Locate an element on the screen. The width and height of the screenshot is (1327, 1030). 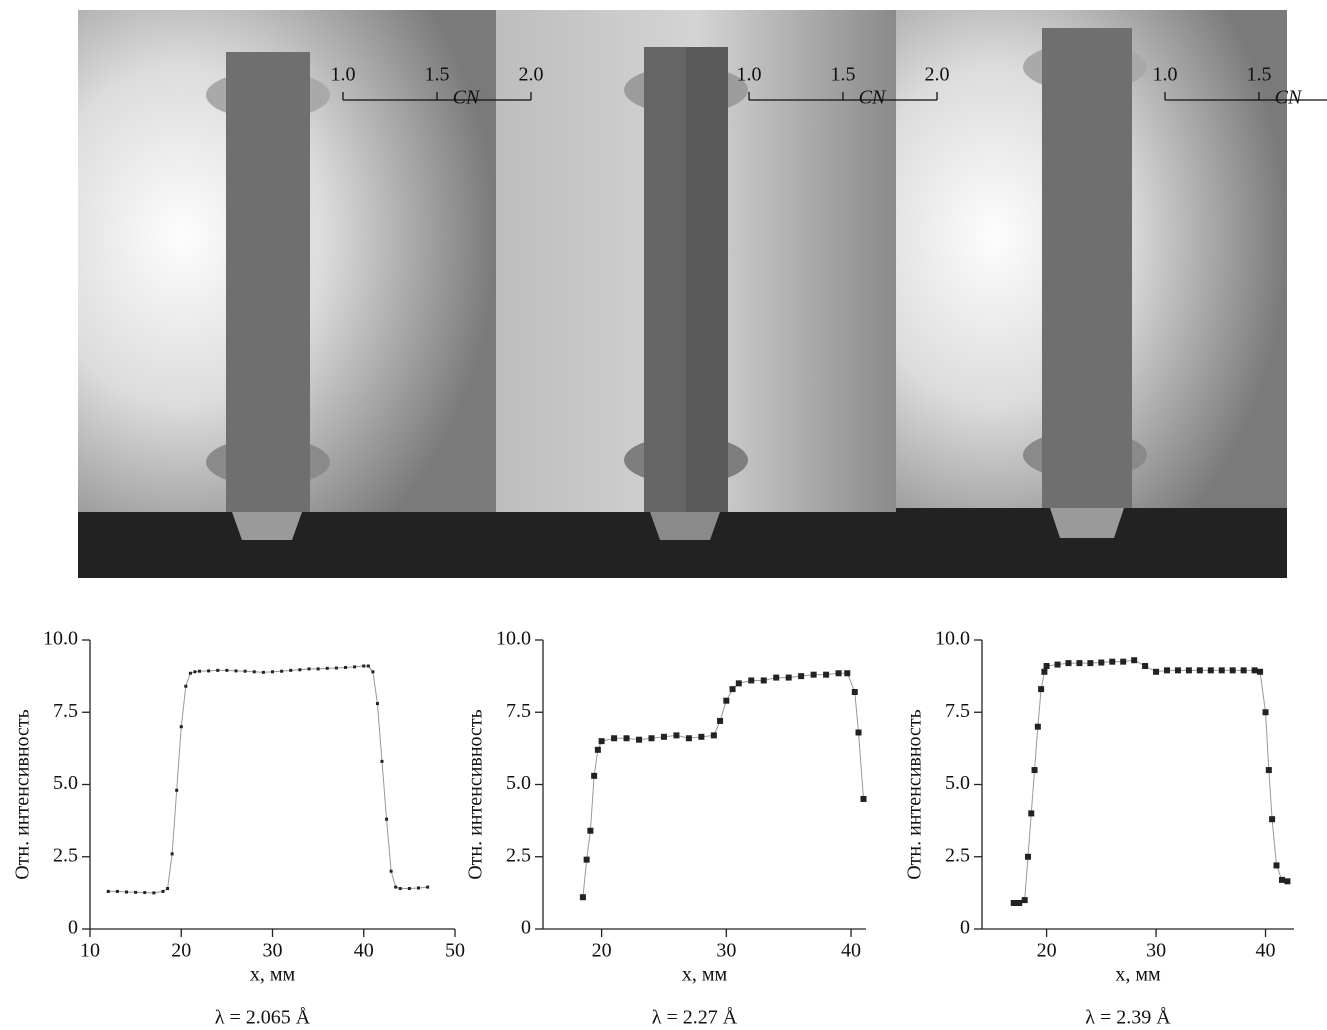
y-tick-label: 2.5 is located at coordinates (65, 855).